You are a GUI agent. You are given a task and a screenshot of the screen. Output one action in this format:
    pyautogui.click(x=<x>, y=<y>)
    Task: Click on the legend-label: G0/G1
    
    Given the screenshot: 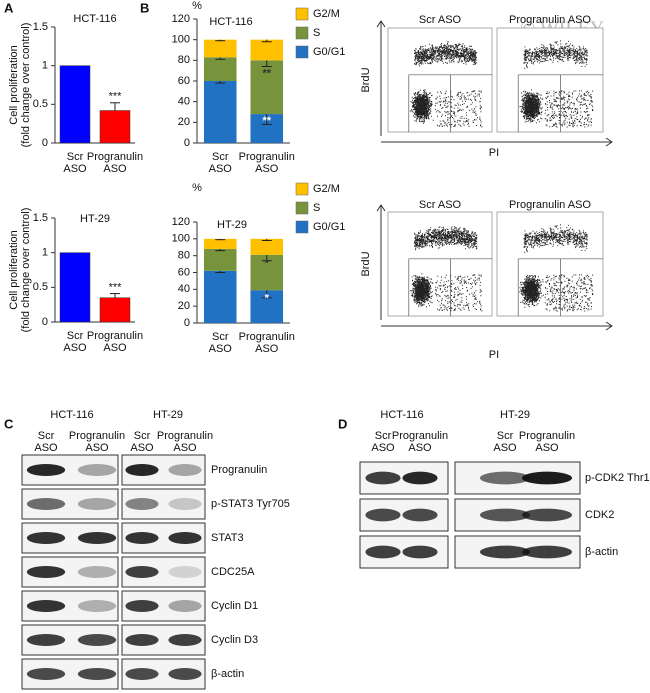 What is the action you would take?
    pyautogui.click(x=329, y=52)
    